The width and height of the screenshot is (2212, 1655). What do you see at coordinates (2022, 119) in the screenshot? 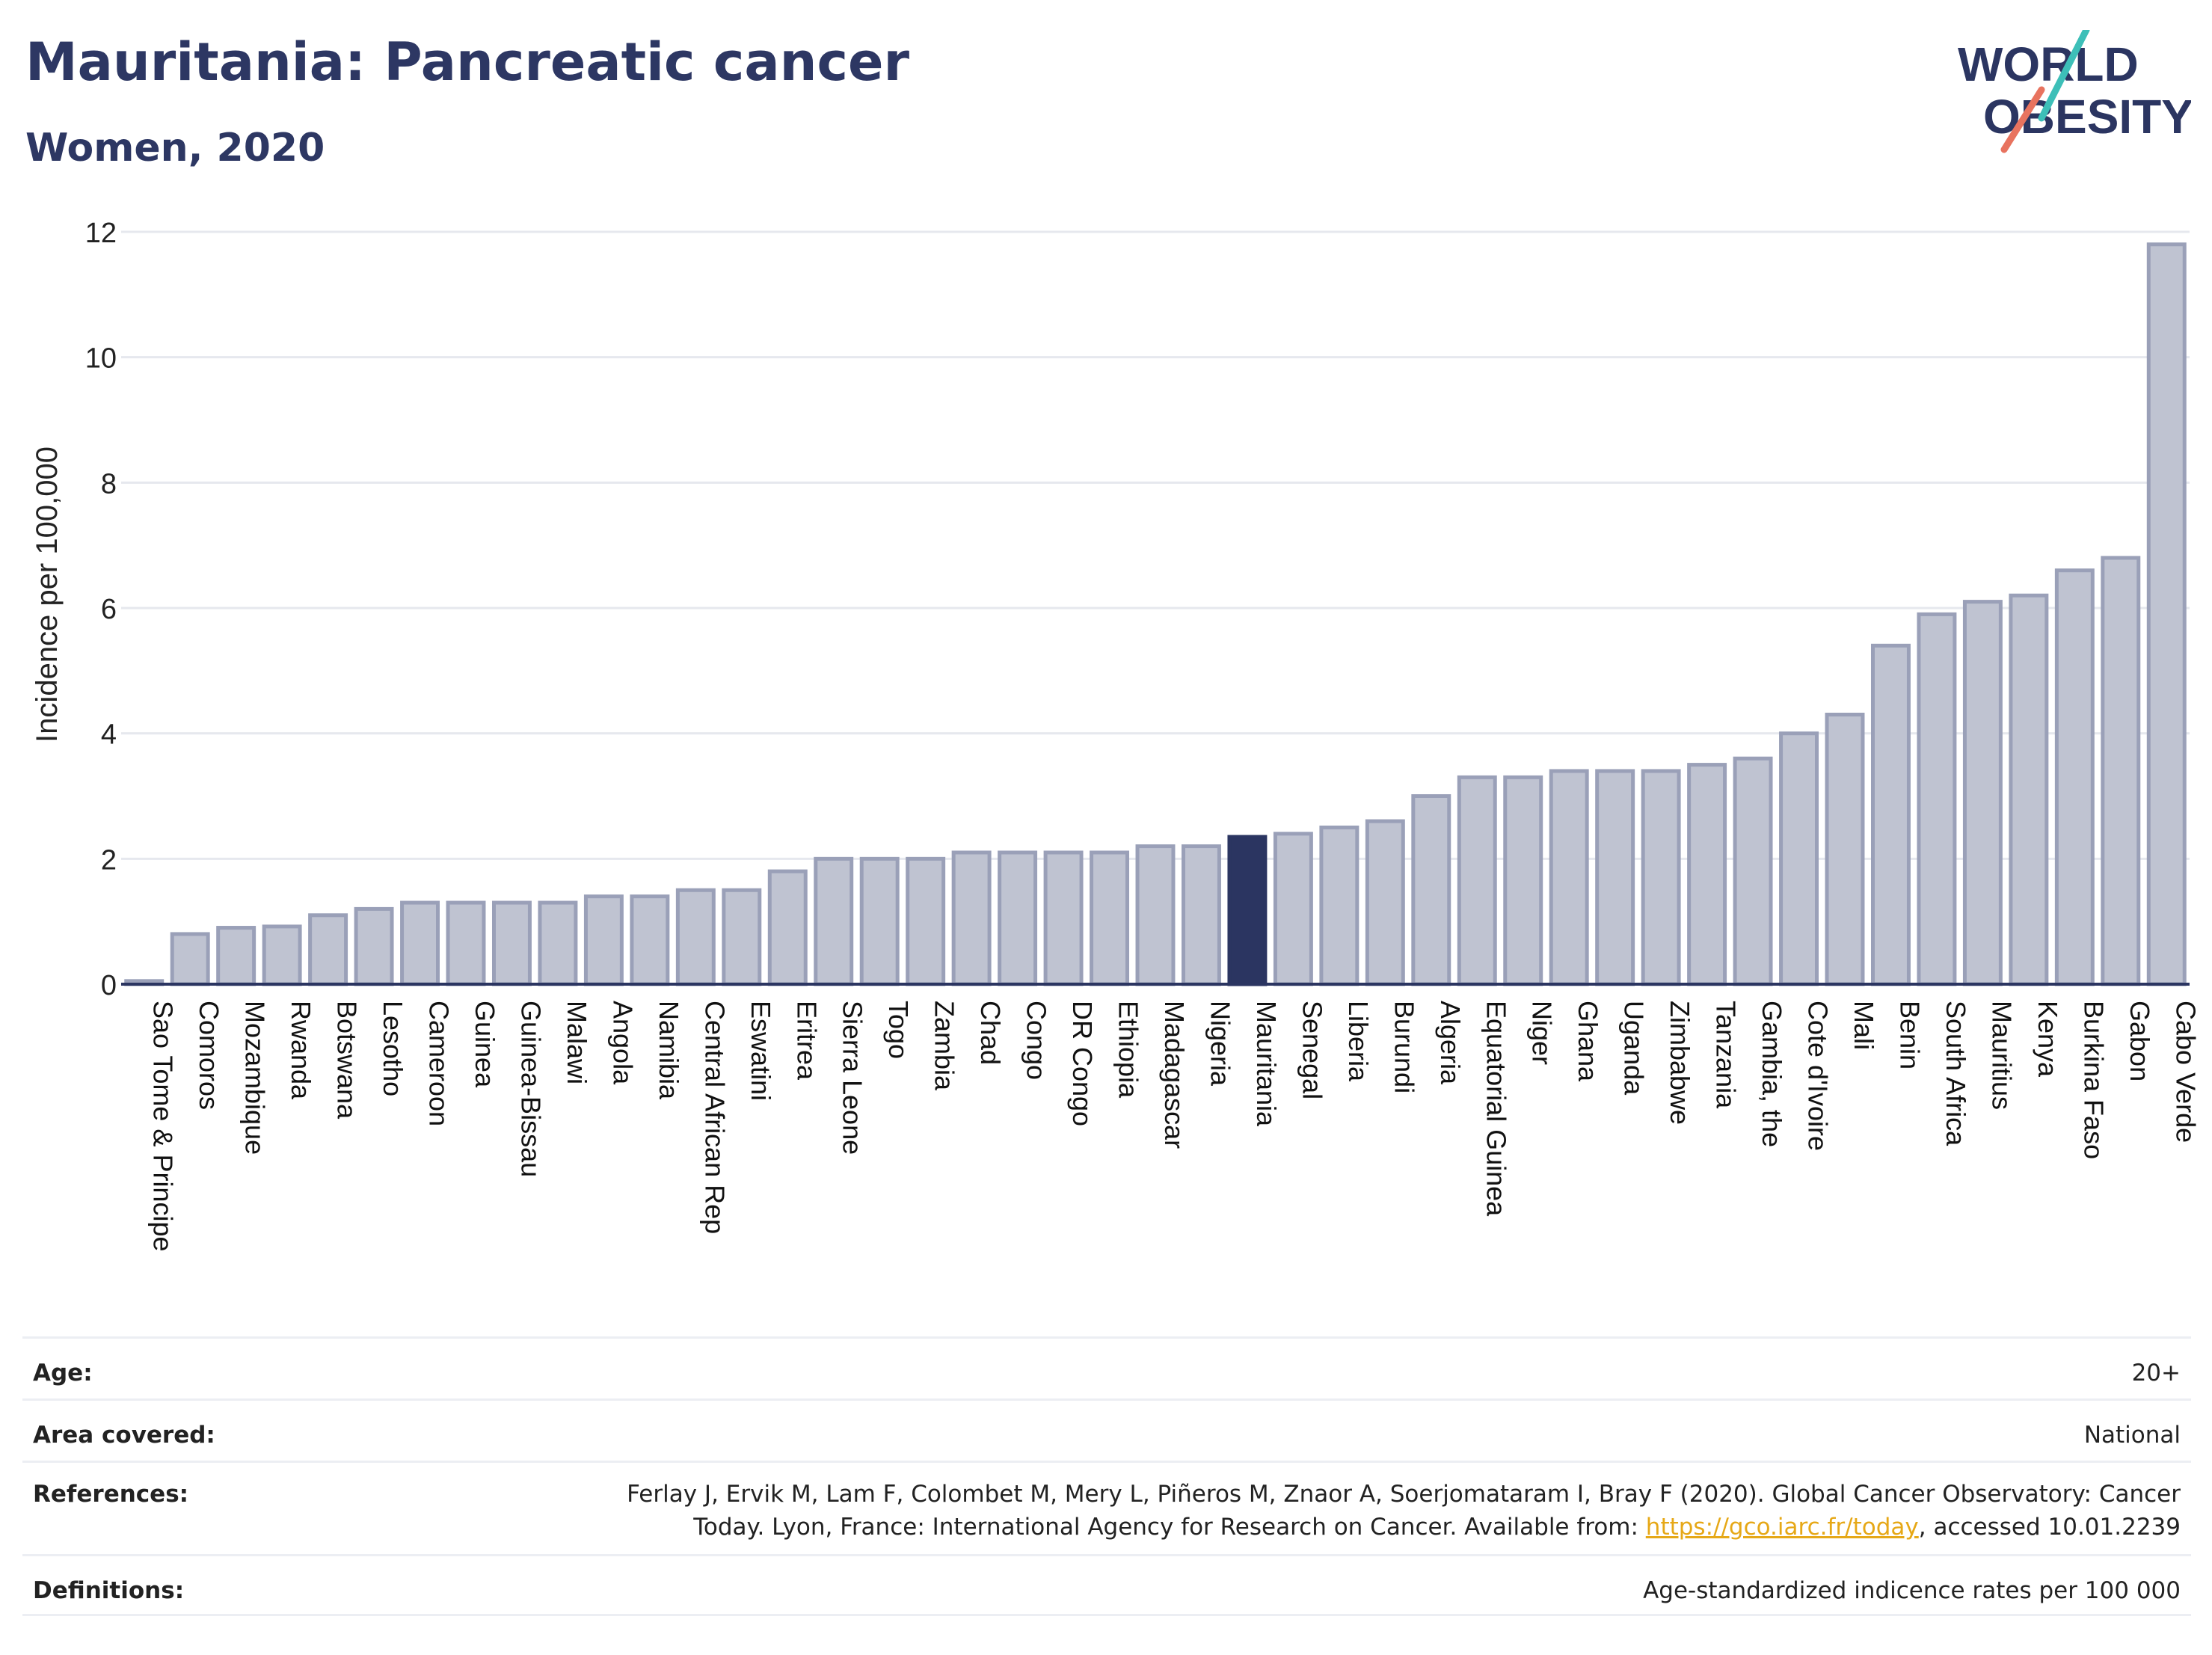
I see `logo-slash-bottom` at bounding box center [2022, 119].